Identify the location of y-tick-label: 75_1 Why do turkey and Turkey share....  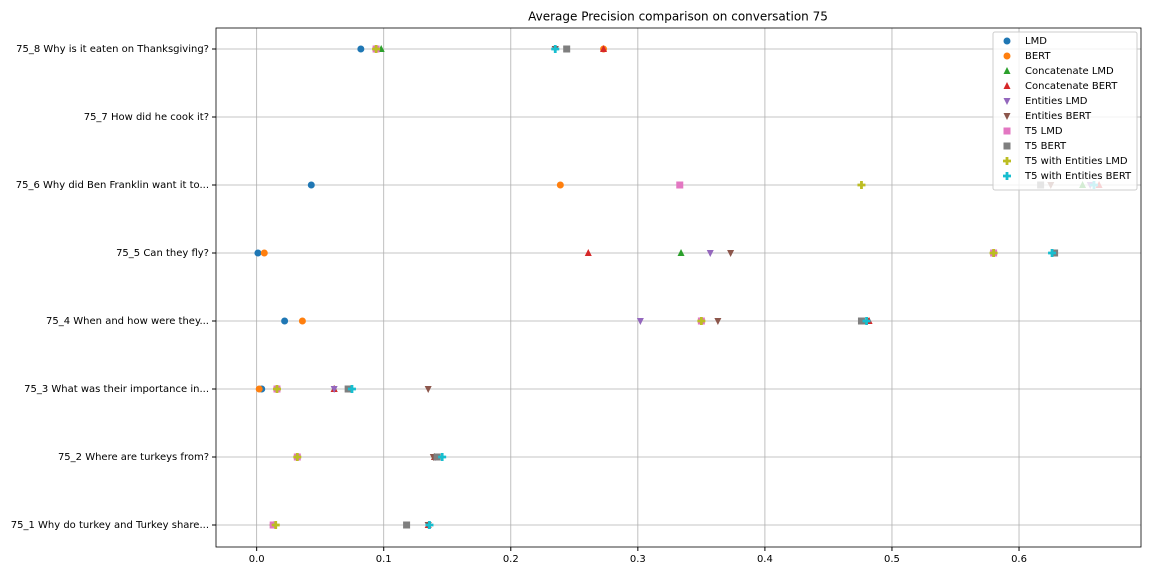
(110, 525).